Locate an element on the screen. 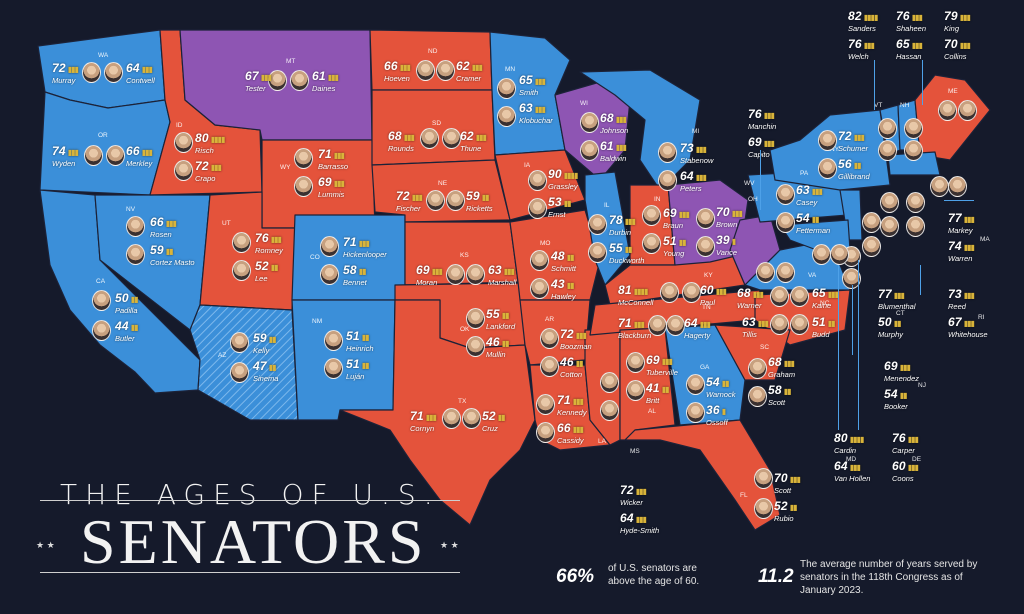  senator-name: Vance is located at coordinates (726, 252).